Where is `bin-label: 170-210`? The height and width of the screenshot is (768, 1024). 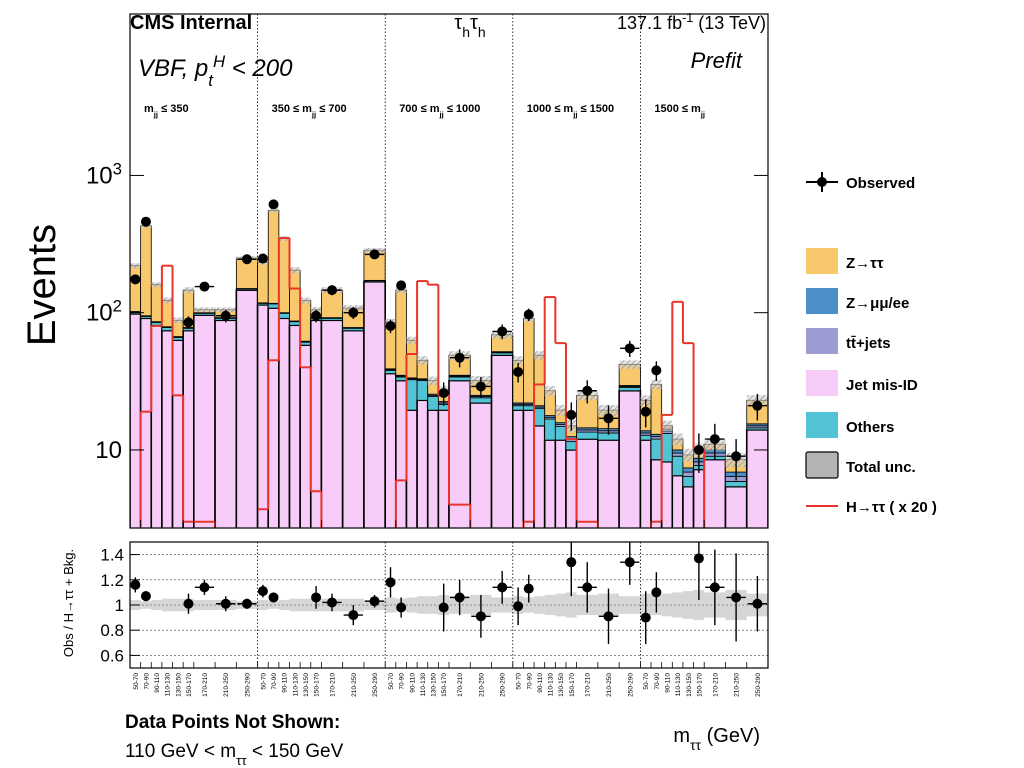 bin-label: 170-210 is located at coordinates (588, 685).